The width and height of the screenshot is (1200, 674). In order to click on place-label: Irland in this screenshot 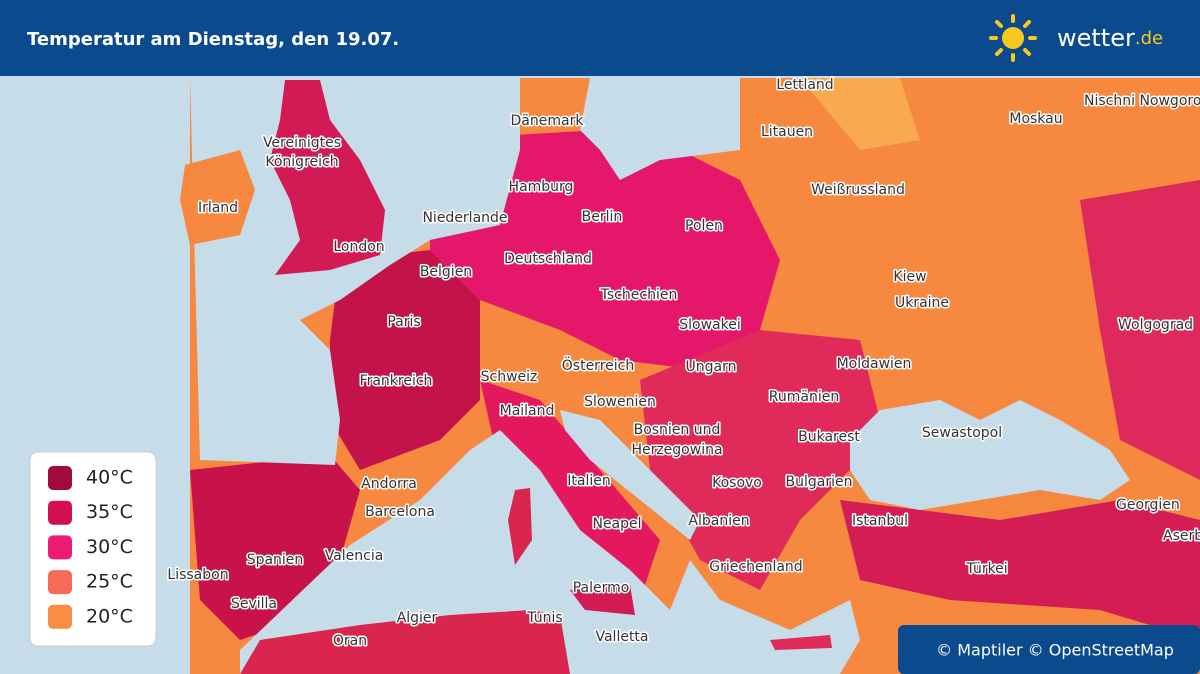, I will do `click(218, 208)`.